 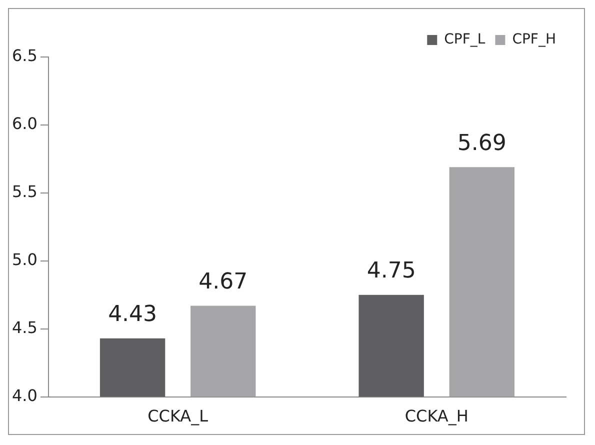 What do you see at coordinates (391, 271) in the screenshot?
I see `data-label: 4.75` at bounding box center [391, 271].